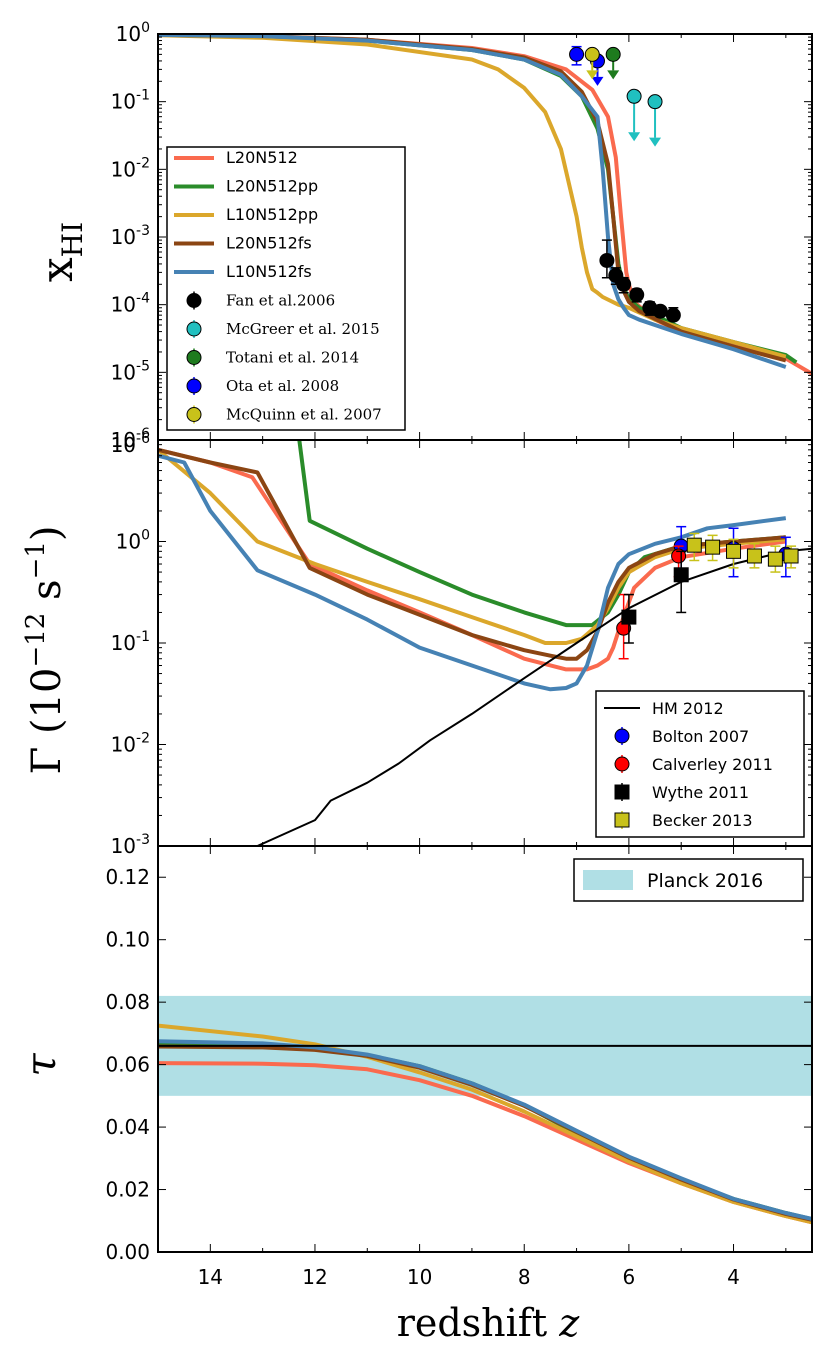 This screenshot has width=831, height=1364. I want to click on x-axis-label: redshift z, so click(489, 1323).